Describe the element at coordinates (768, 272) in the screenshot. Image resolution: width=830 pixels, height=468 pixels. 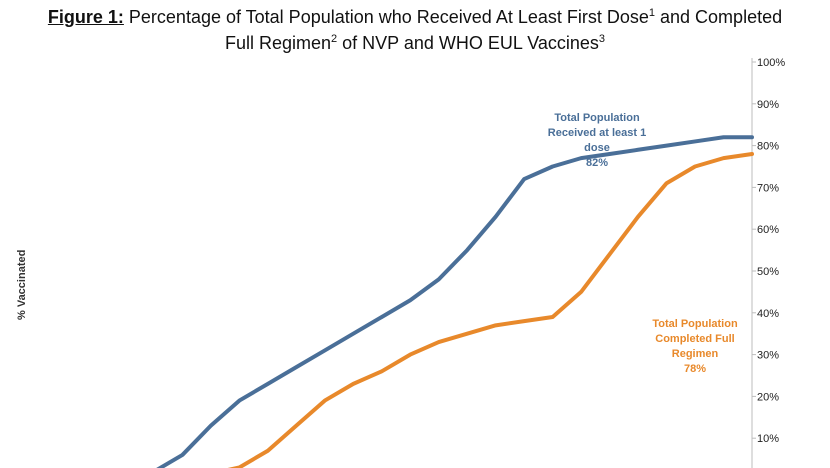
I see `y-tick-label: 50%` at that location.